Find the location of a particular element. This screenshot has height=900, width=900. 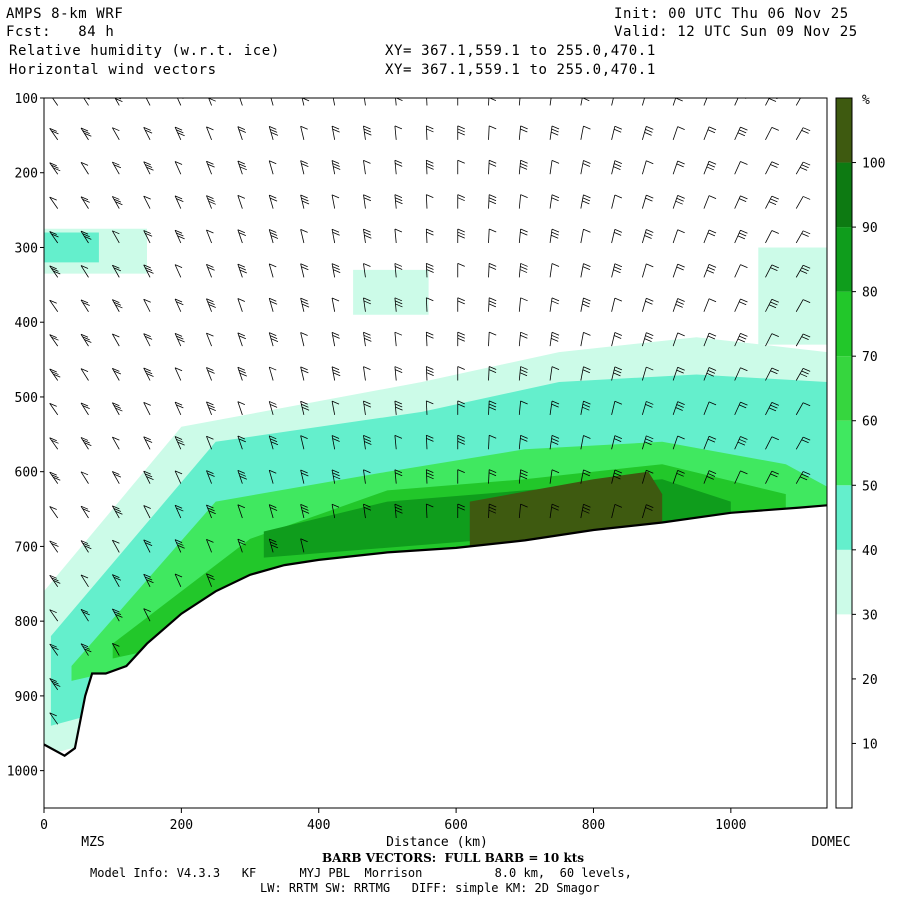

cross-section-xy-2: XY= 367.1,559.1 to 255.0,470.1 is located at coordinates (520, 70).